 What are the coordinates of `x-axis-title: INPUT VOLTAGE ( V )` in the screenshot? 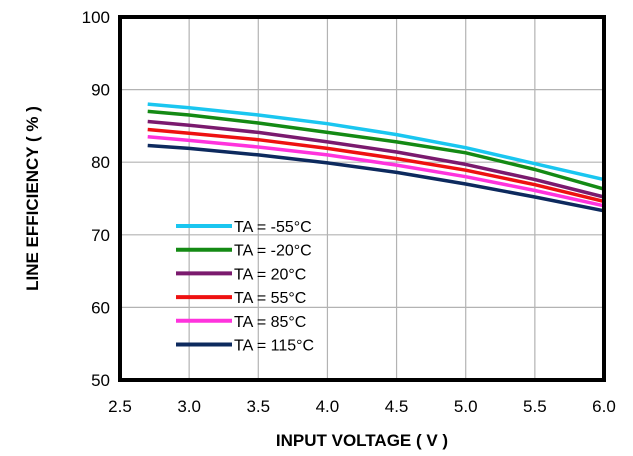 It's located at (362, 440).